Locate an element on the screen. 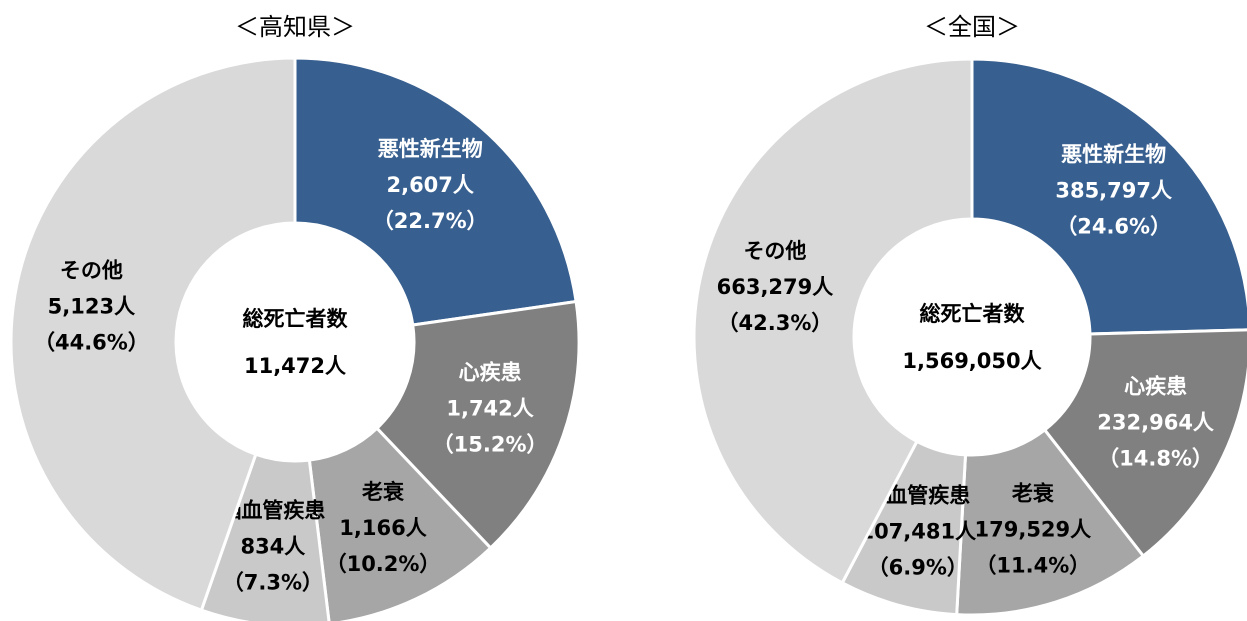  total-label: 1,569,050人 is located at coordinates (971, 361).